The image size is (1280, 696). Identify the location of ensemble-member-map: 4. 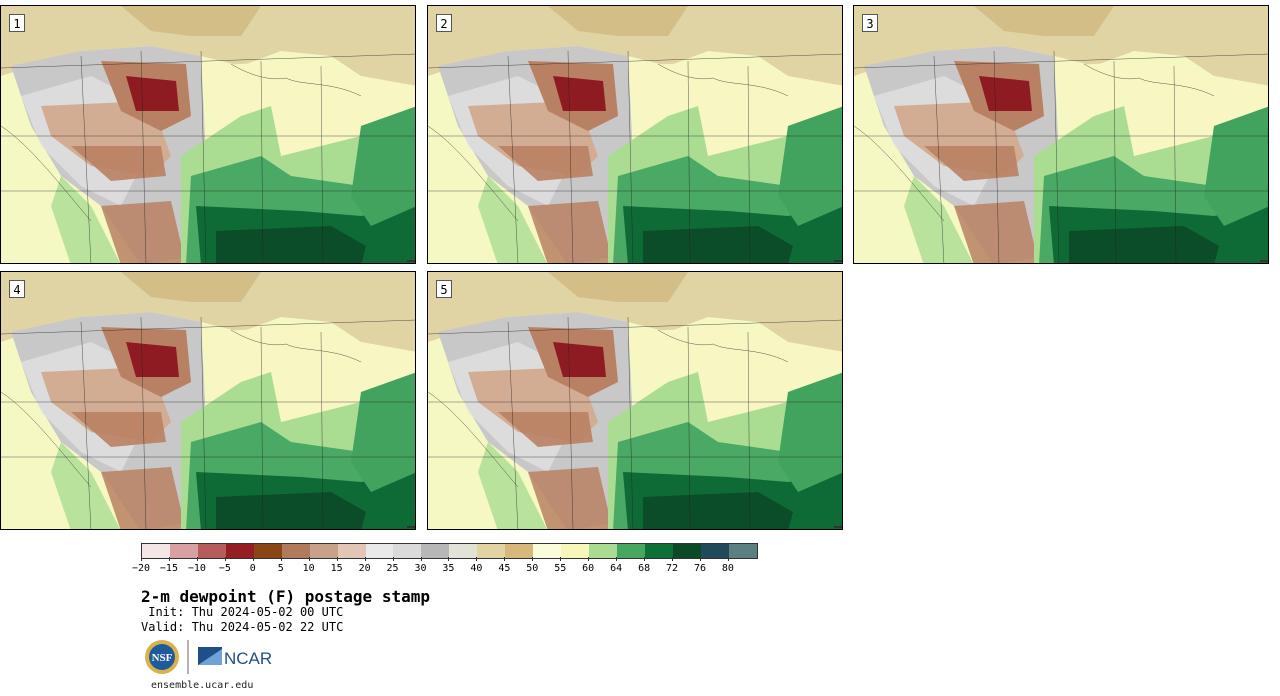
(208, 400).